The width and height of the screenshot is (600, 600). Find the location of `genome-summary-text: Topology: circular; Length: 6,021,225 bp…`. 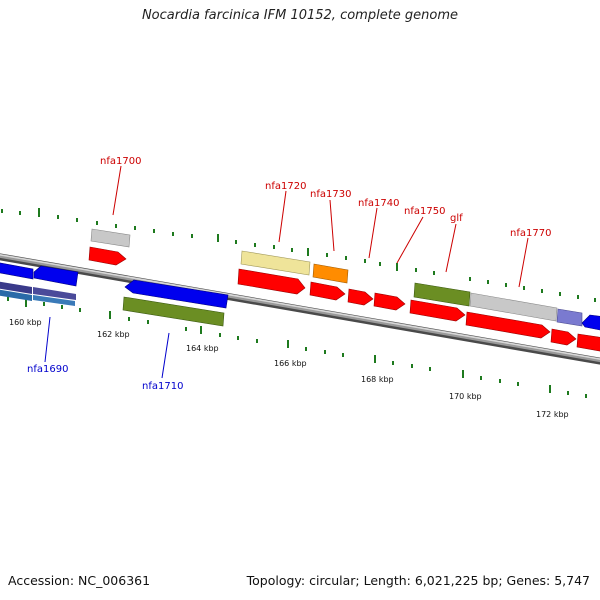

genome-summary-text: Topology: circular; Length: 6,021,225 bp… is located at coordinates (418, 580).